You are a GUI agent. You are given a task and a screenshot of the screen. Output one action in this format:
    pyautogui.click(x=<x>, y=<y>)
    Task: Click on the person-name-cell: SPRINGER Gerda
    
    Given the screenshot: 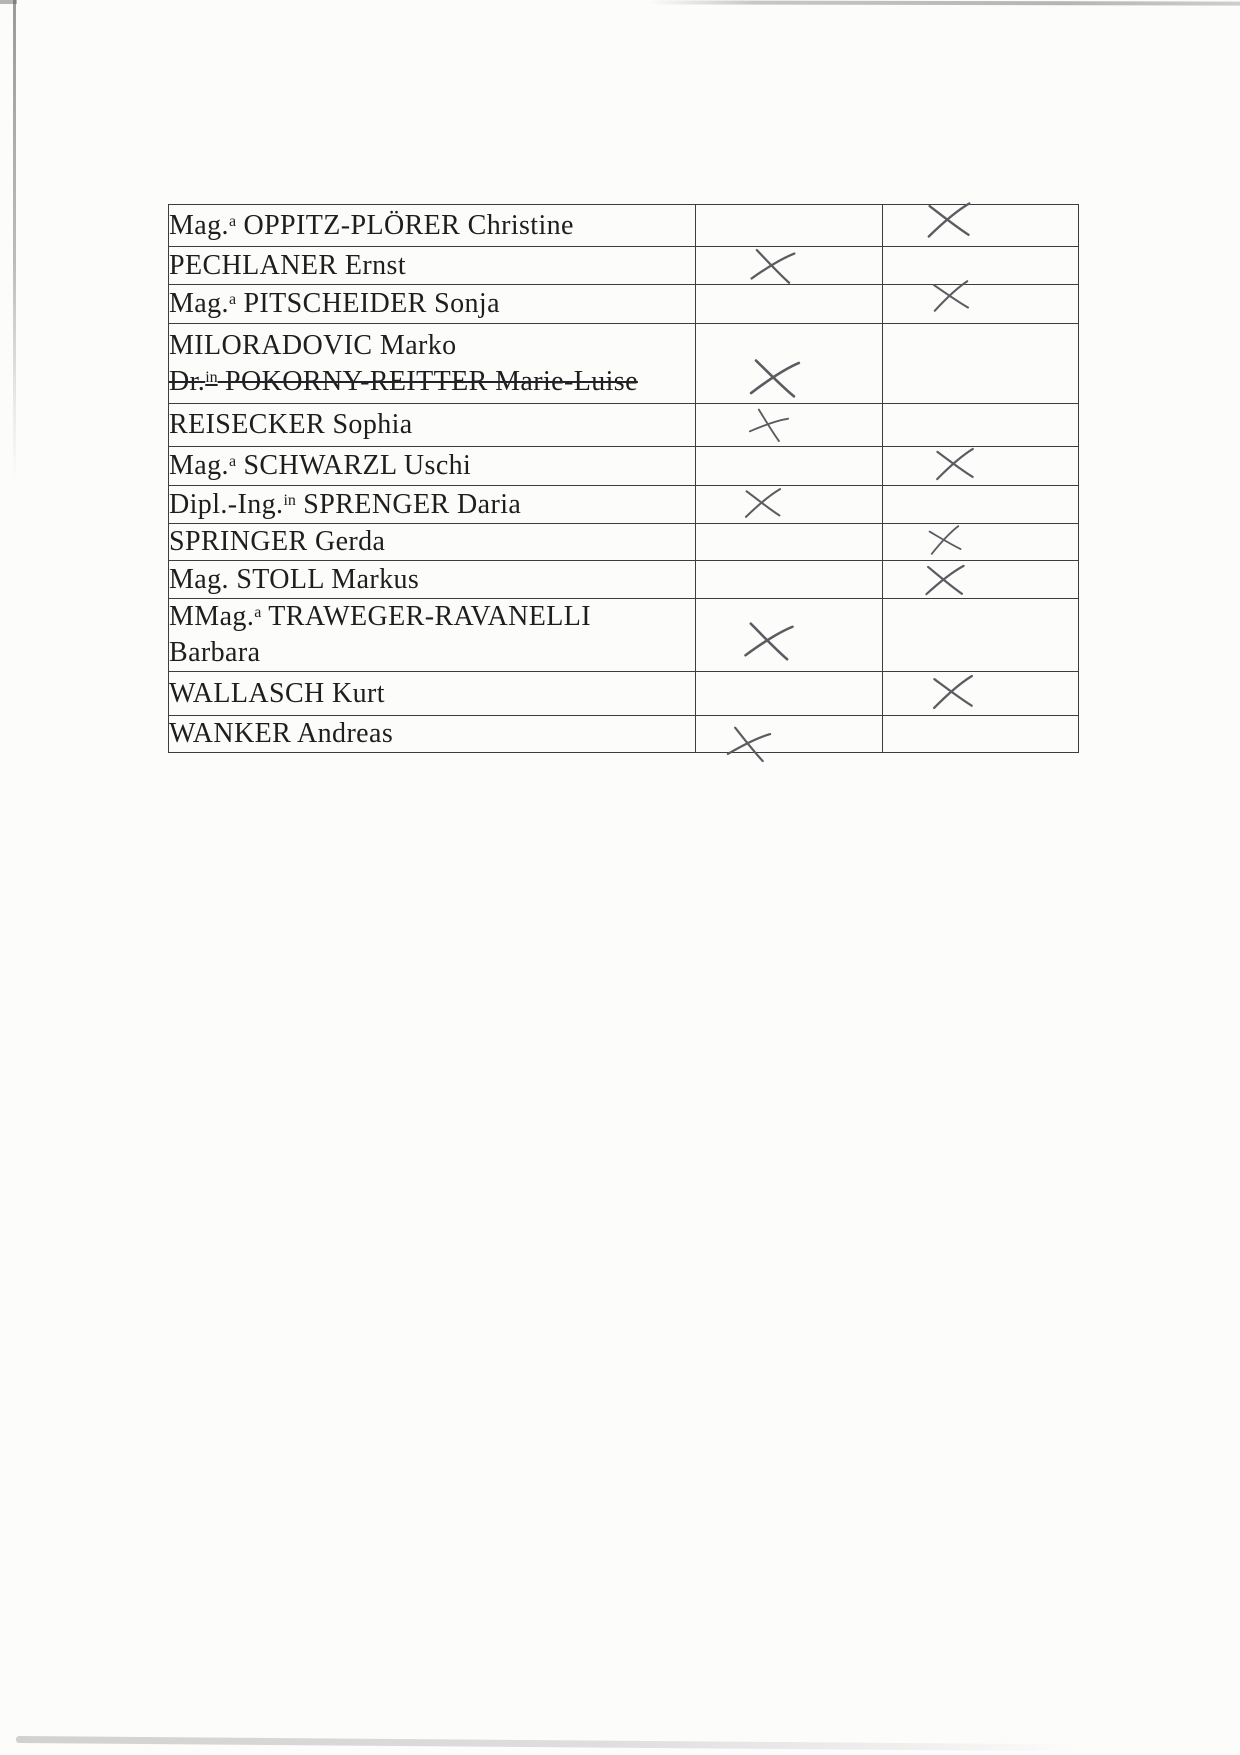 What is the action you would take?
    pyautogui.click(x=432, y=542)
    